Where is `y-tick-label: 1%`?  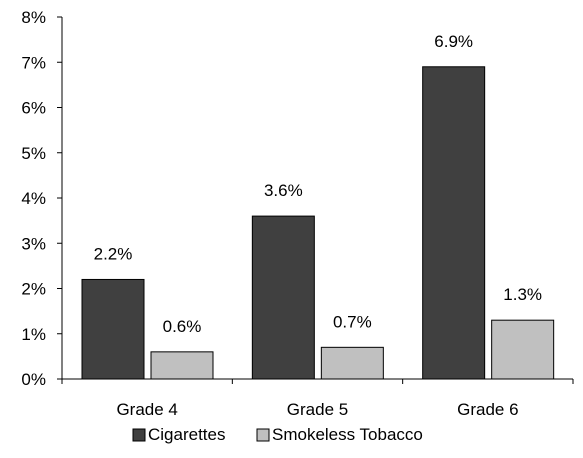
y-tick-label: 1% is located at coordinates (33, 334).